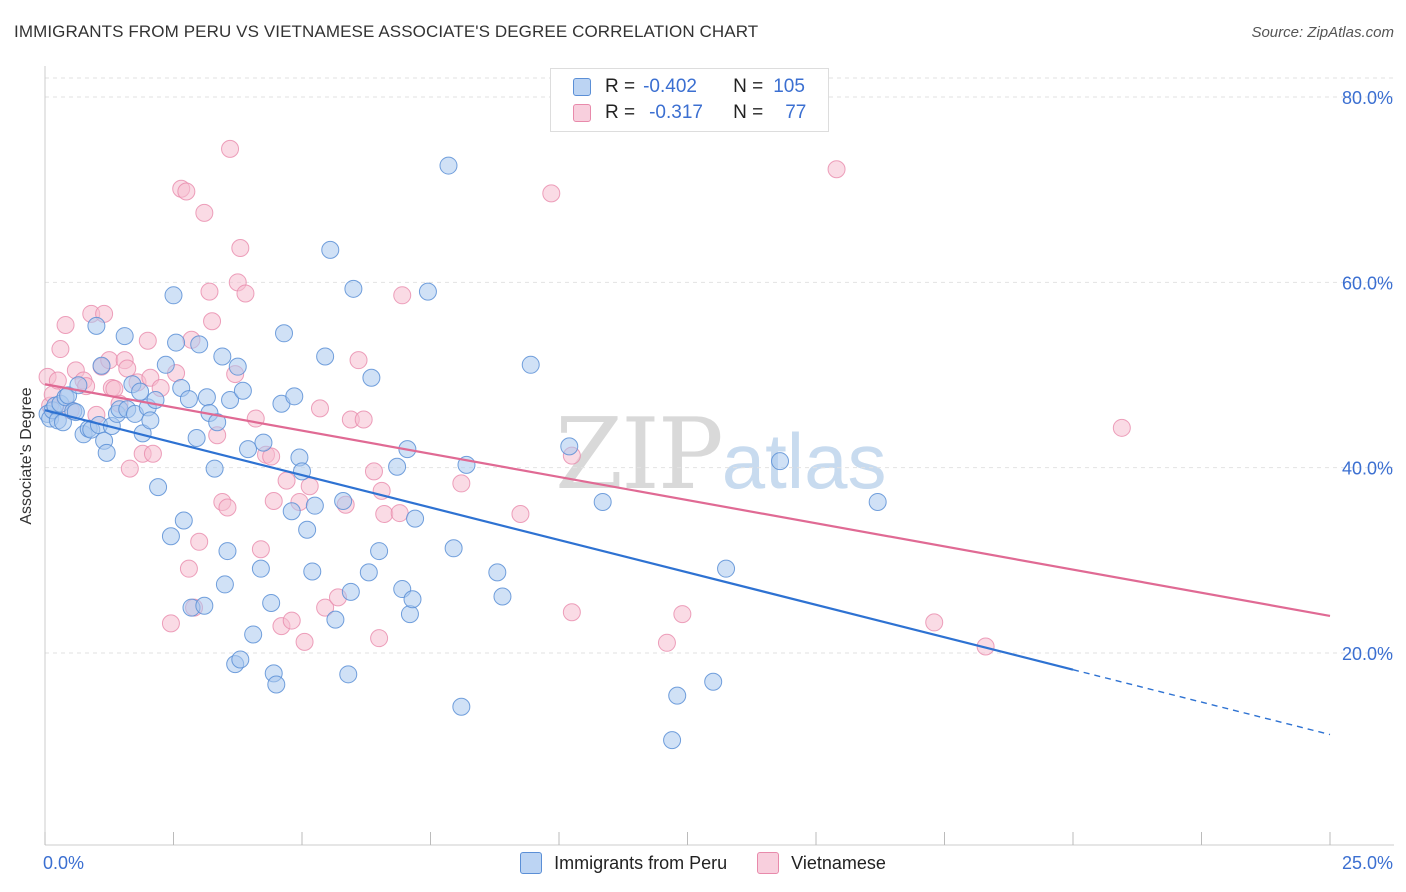 This screenshot has height=892, width=1406. I want to click on legend-row-peru: R = -0.402 N = 105, so click(689, 87).